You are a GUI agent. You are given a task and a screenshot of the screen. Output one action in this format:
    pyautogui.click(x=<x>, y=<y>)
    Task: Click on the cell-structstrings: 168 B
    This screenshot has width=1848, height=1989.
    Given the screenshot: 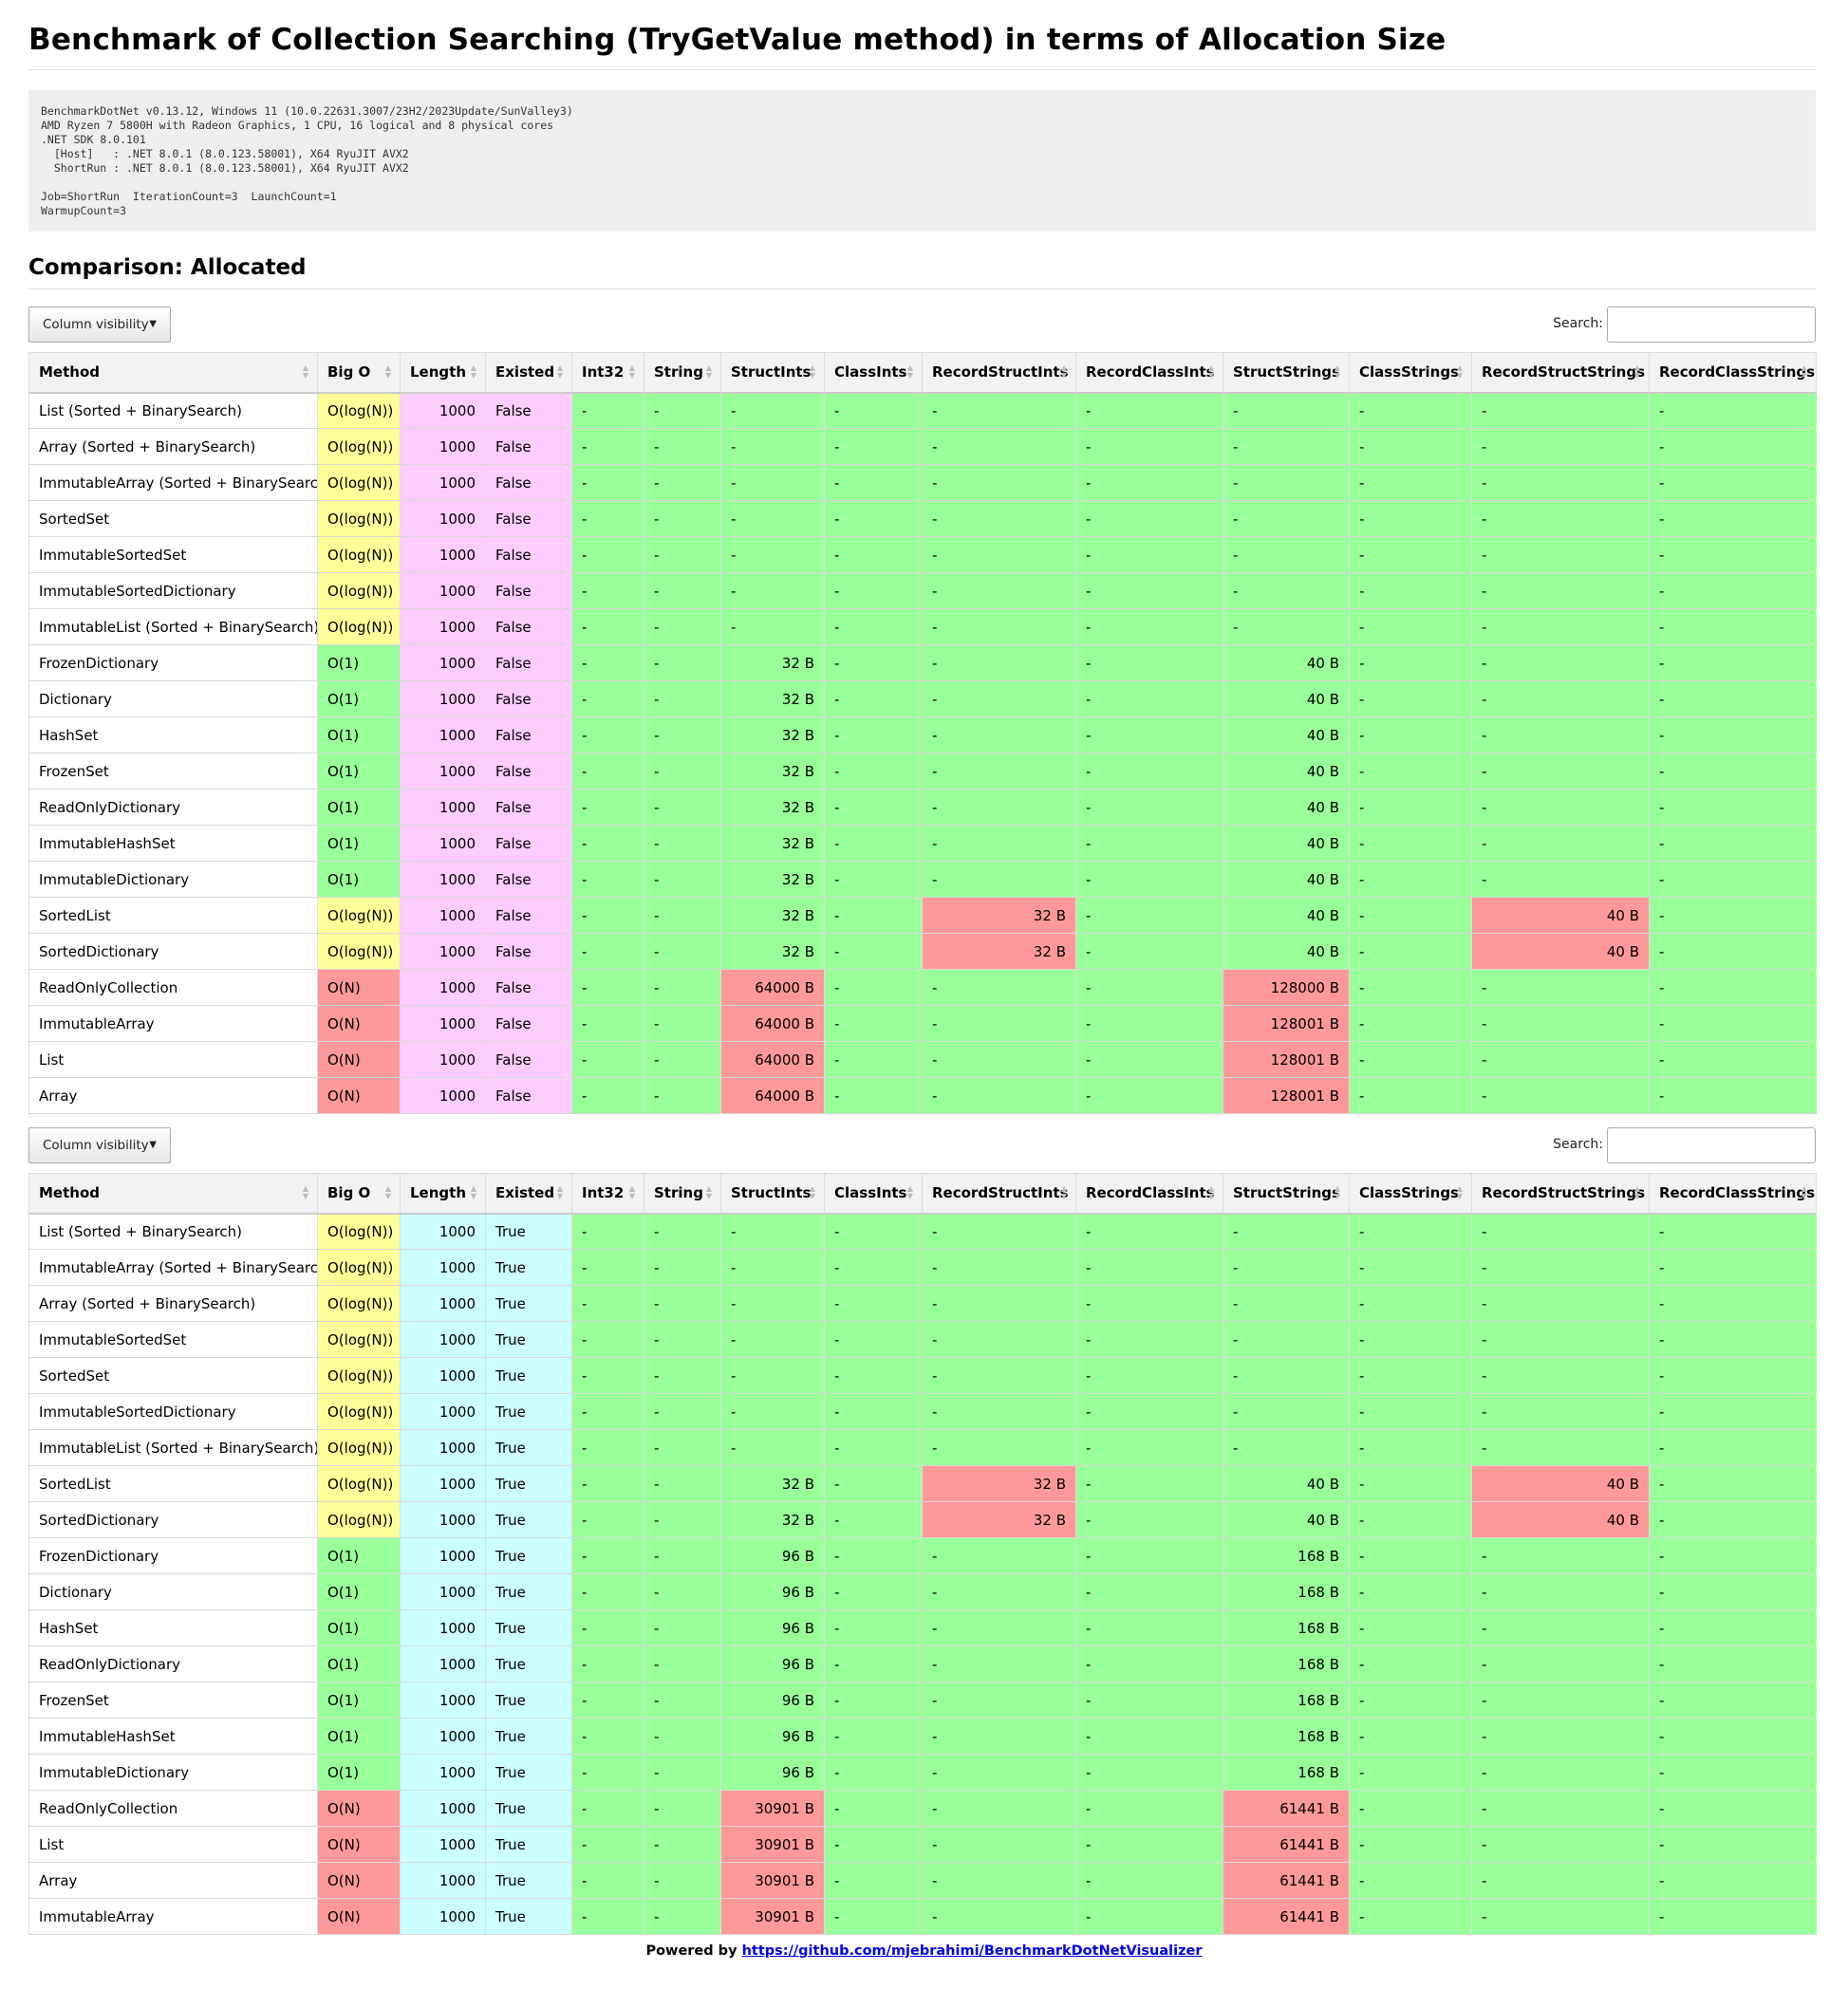 What is the action you would take?
    pyautogui.click(x=1286, y=1663)
    